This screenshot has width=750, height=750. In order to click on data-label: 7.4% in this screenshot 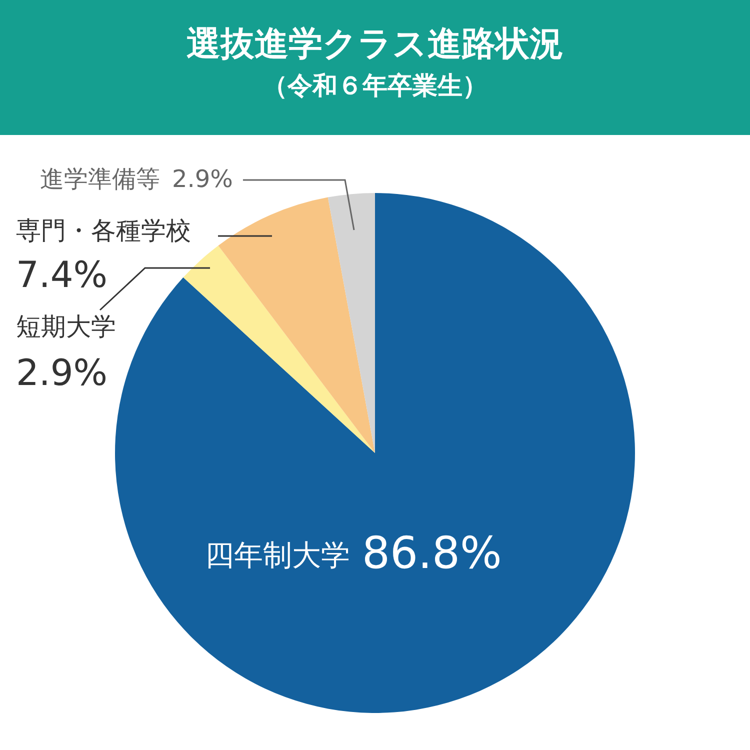, I will do `click(62, 275)`.